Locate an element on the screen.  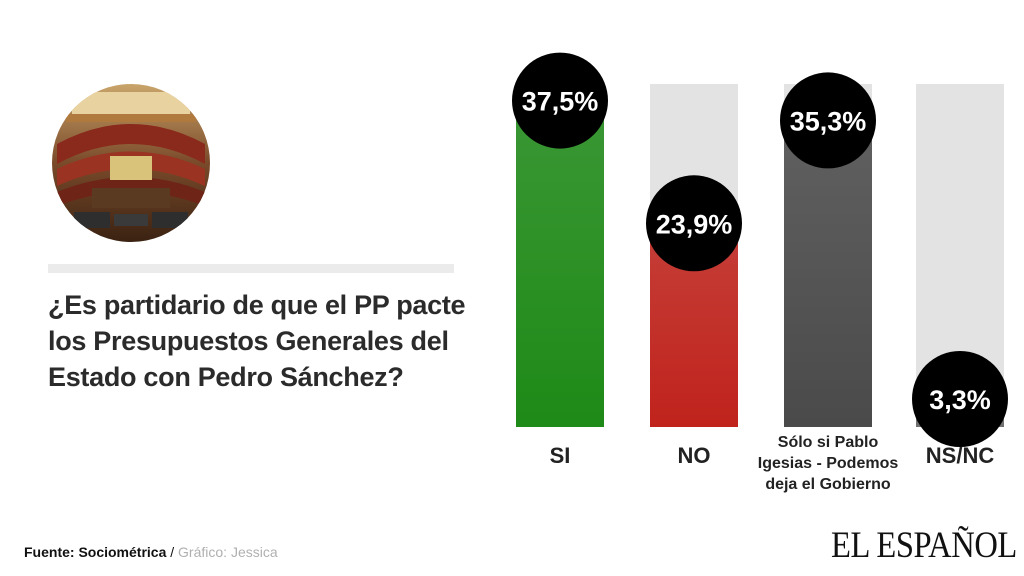
footer: Fuente: Sociométrica / Gráfico: Jessica is located at coordinates (151, 552).